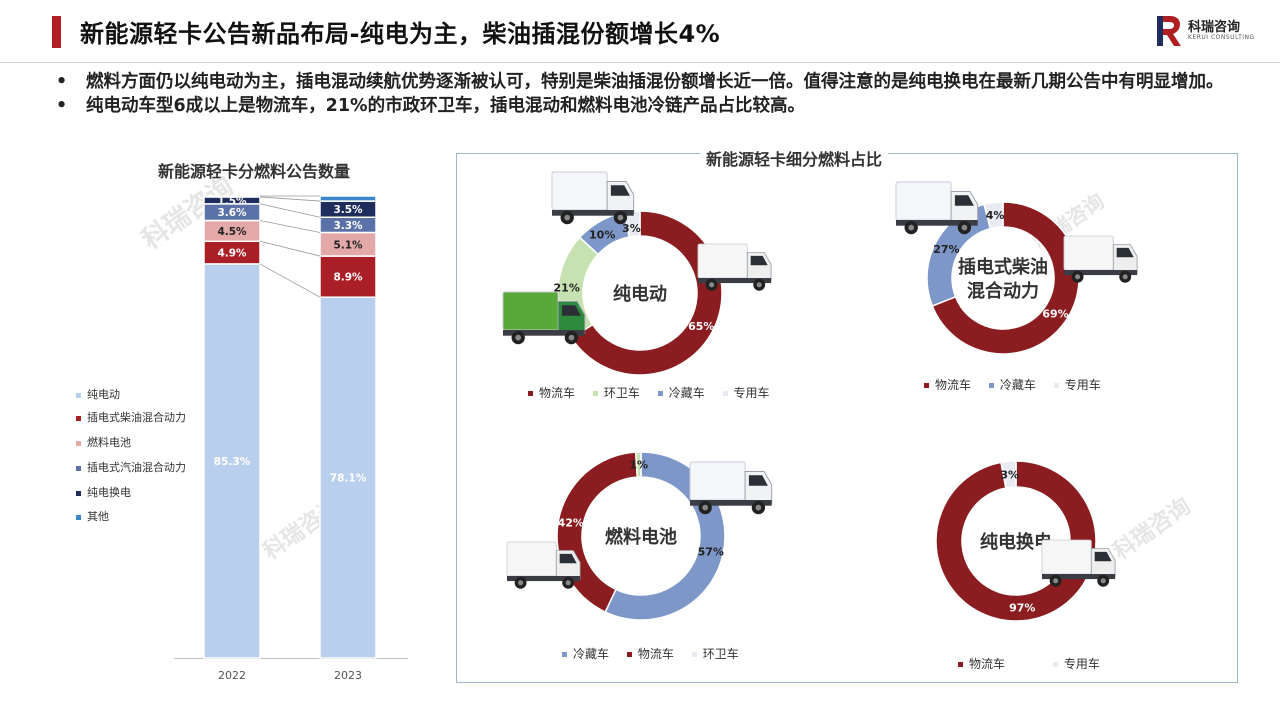 This screenshot has height=720, width=1280. I want to click on donut-phev: 69% 27% 4% 插电式柴油混合动力, so click(1003, 278).